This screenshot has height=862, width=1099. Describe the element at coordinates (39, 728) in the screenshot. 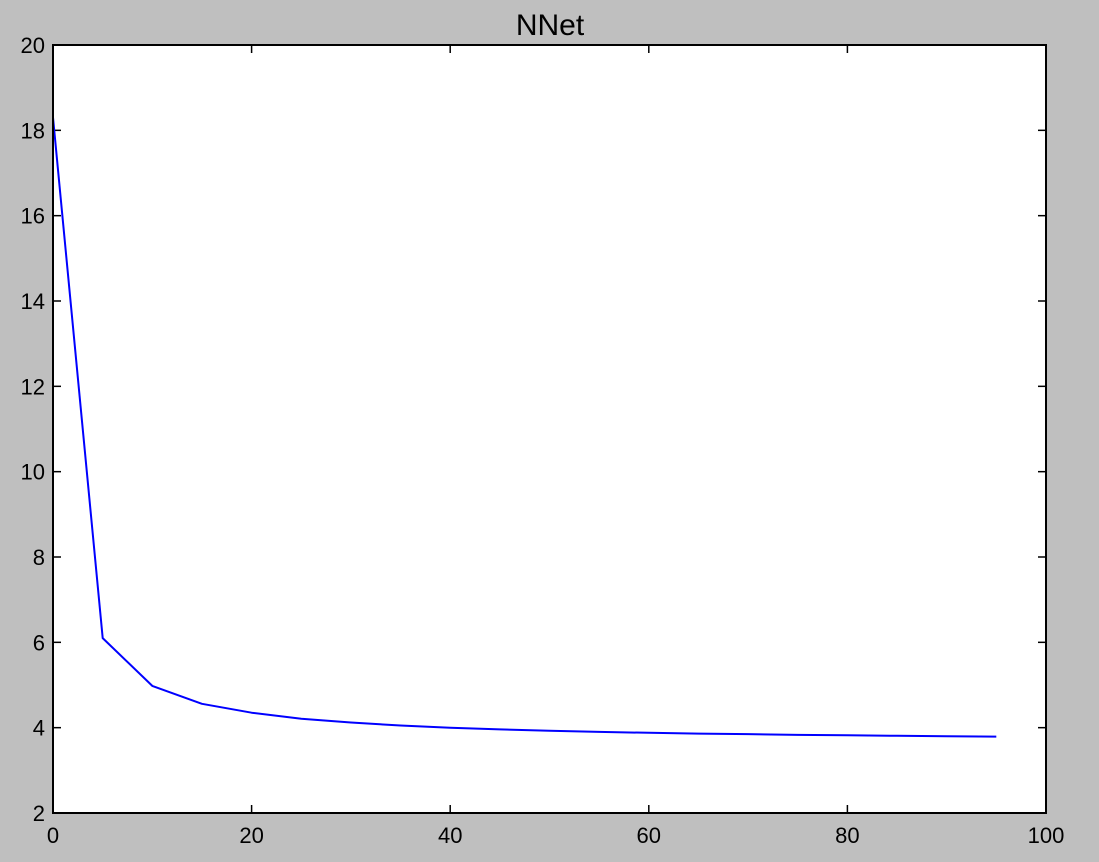

I see `y-tick-label: 4` at that location.